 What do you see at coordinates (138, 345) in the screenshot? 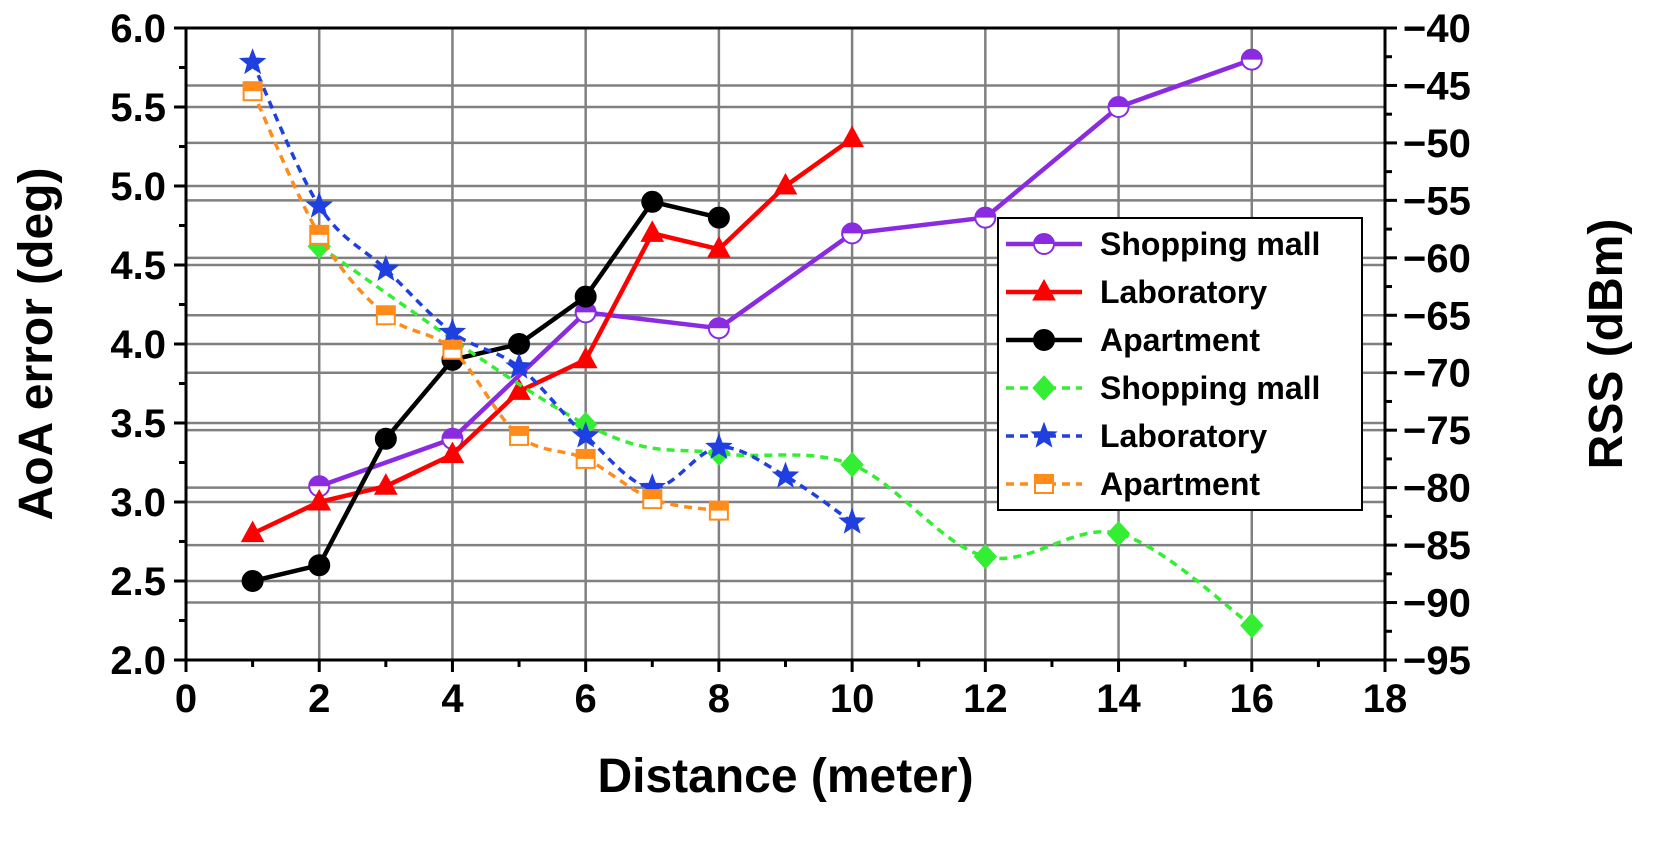
I see `y-tick-label: 4.0` at bounding box center [138, 345].